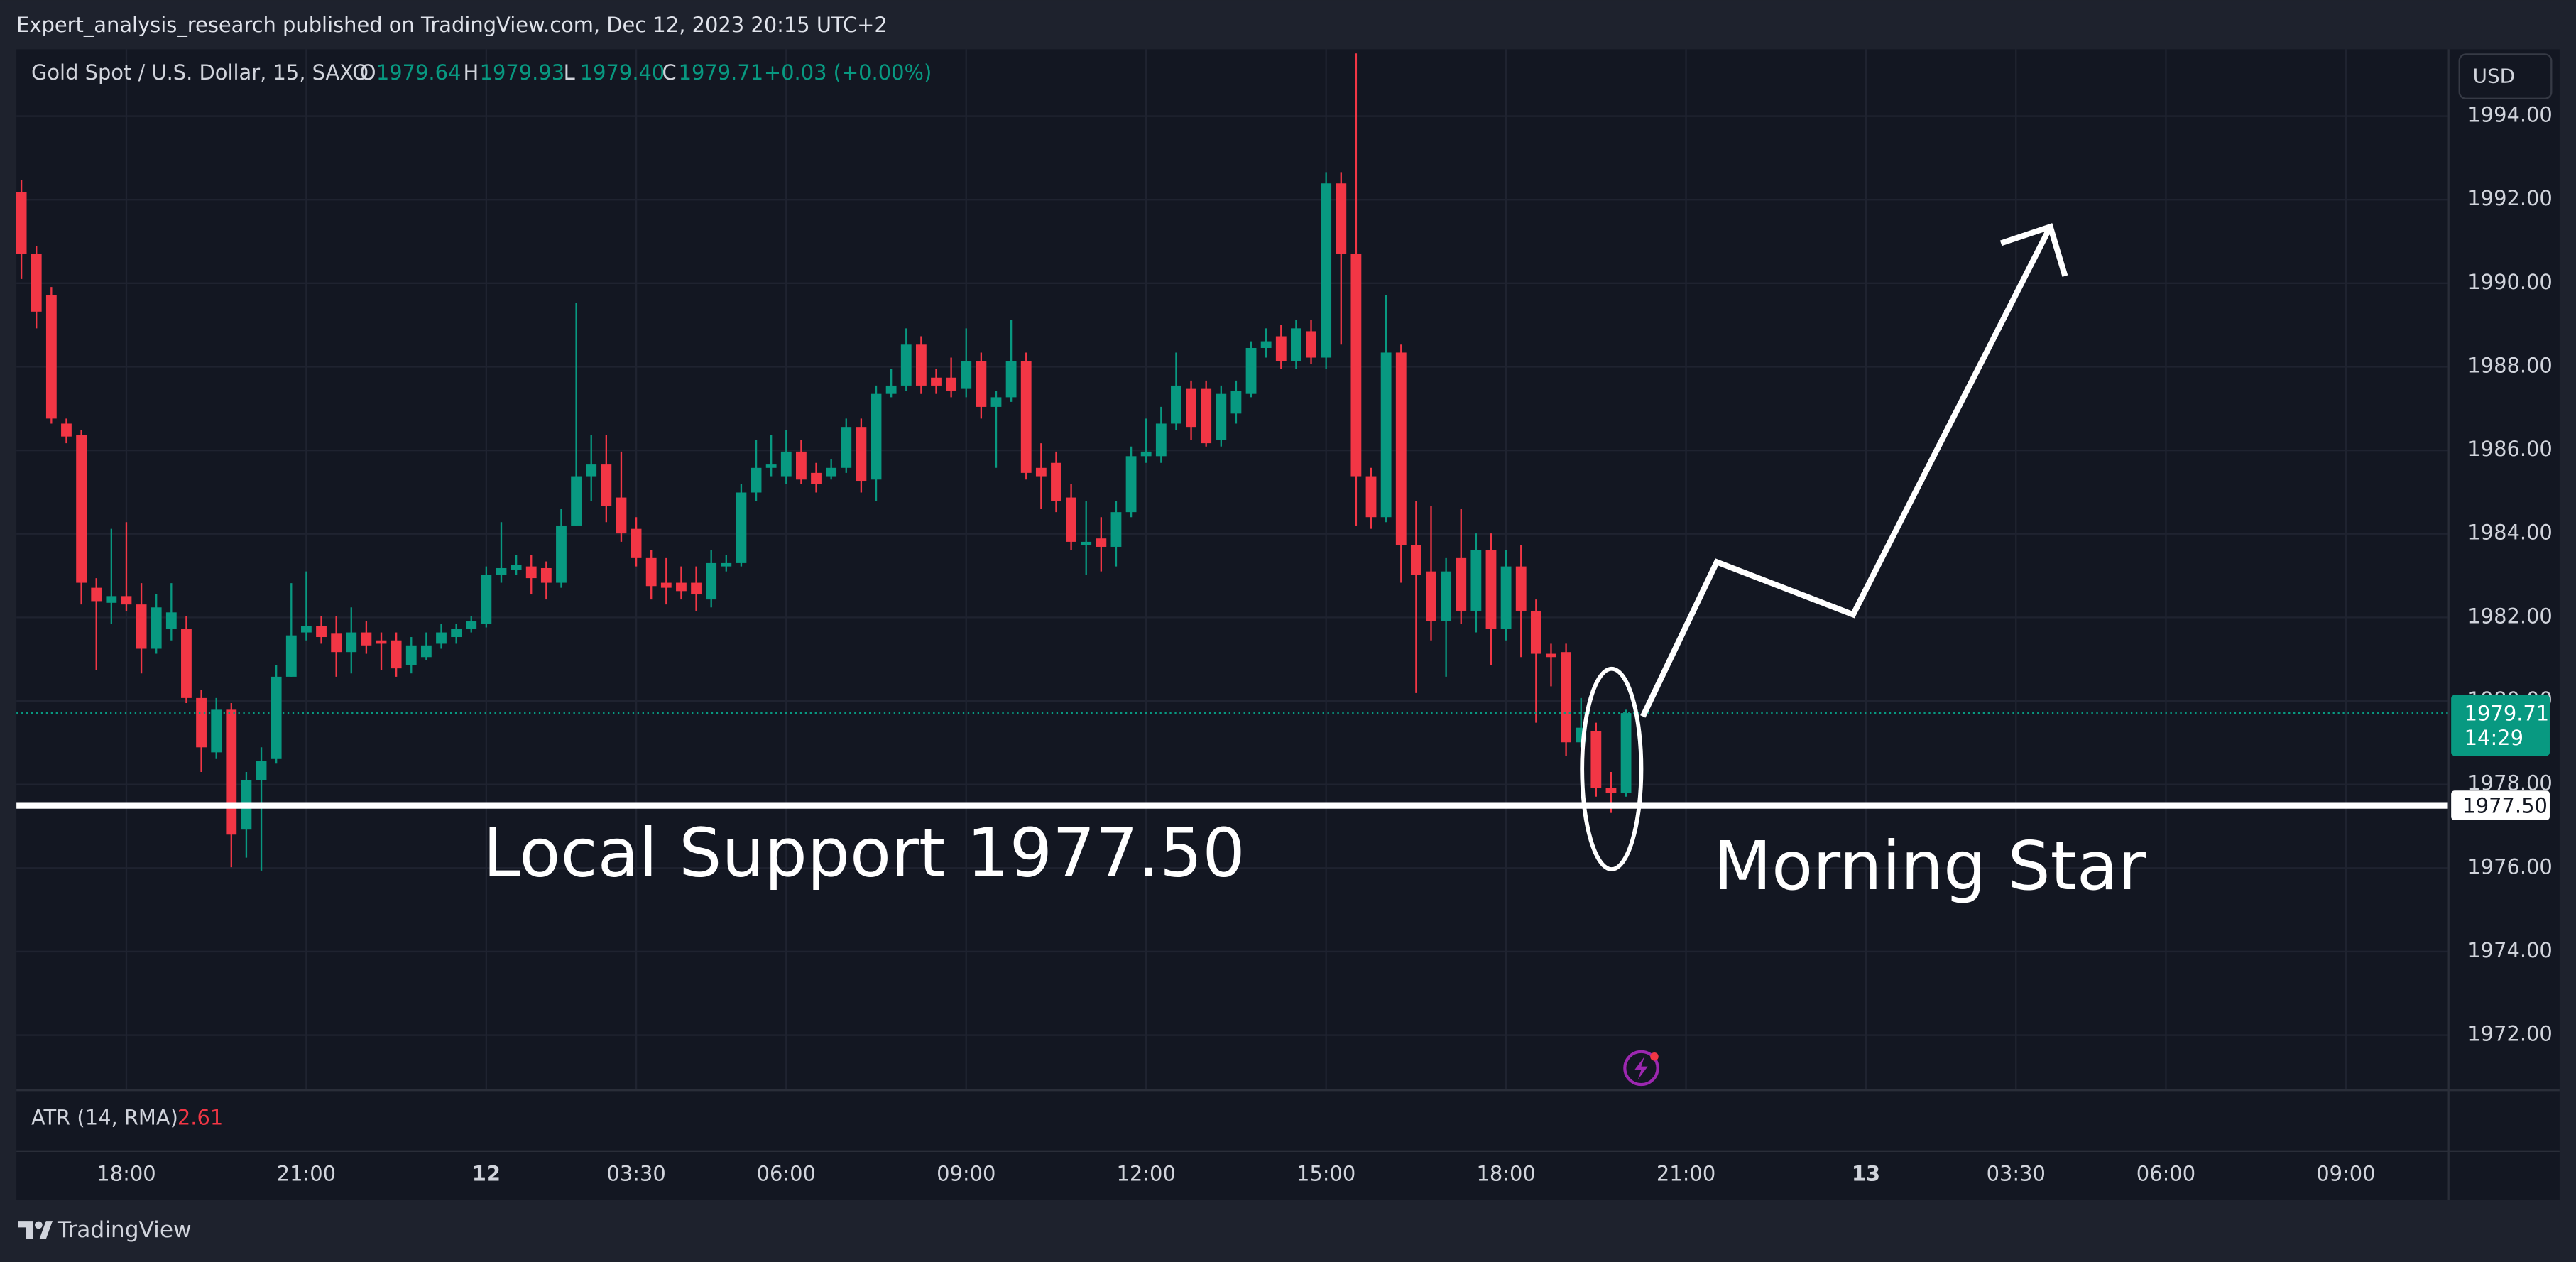 Image resolution: width=2576 pixels, height=1262 pixels. Describe the element at coordinates (124, 1230) in the screenshot. I see `brand: TradingView` at that location.